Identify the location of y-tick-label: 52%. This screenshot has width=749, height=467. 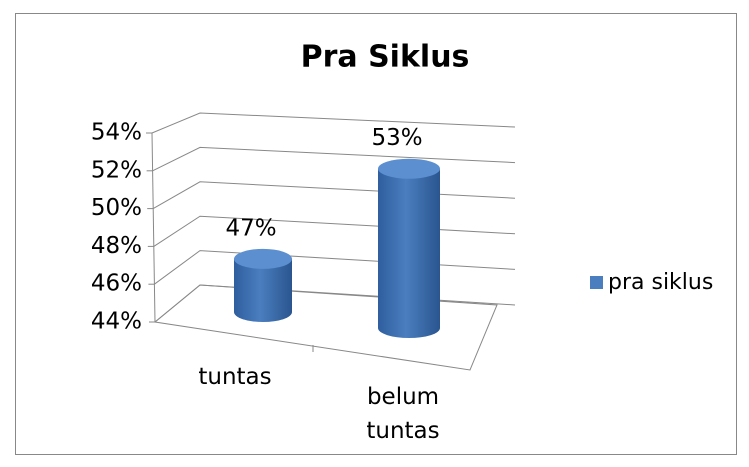
(116, 170).